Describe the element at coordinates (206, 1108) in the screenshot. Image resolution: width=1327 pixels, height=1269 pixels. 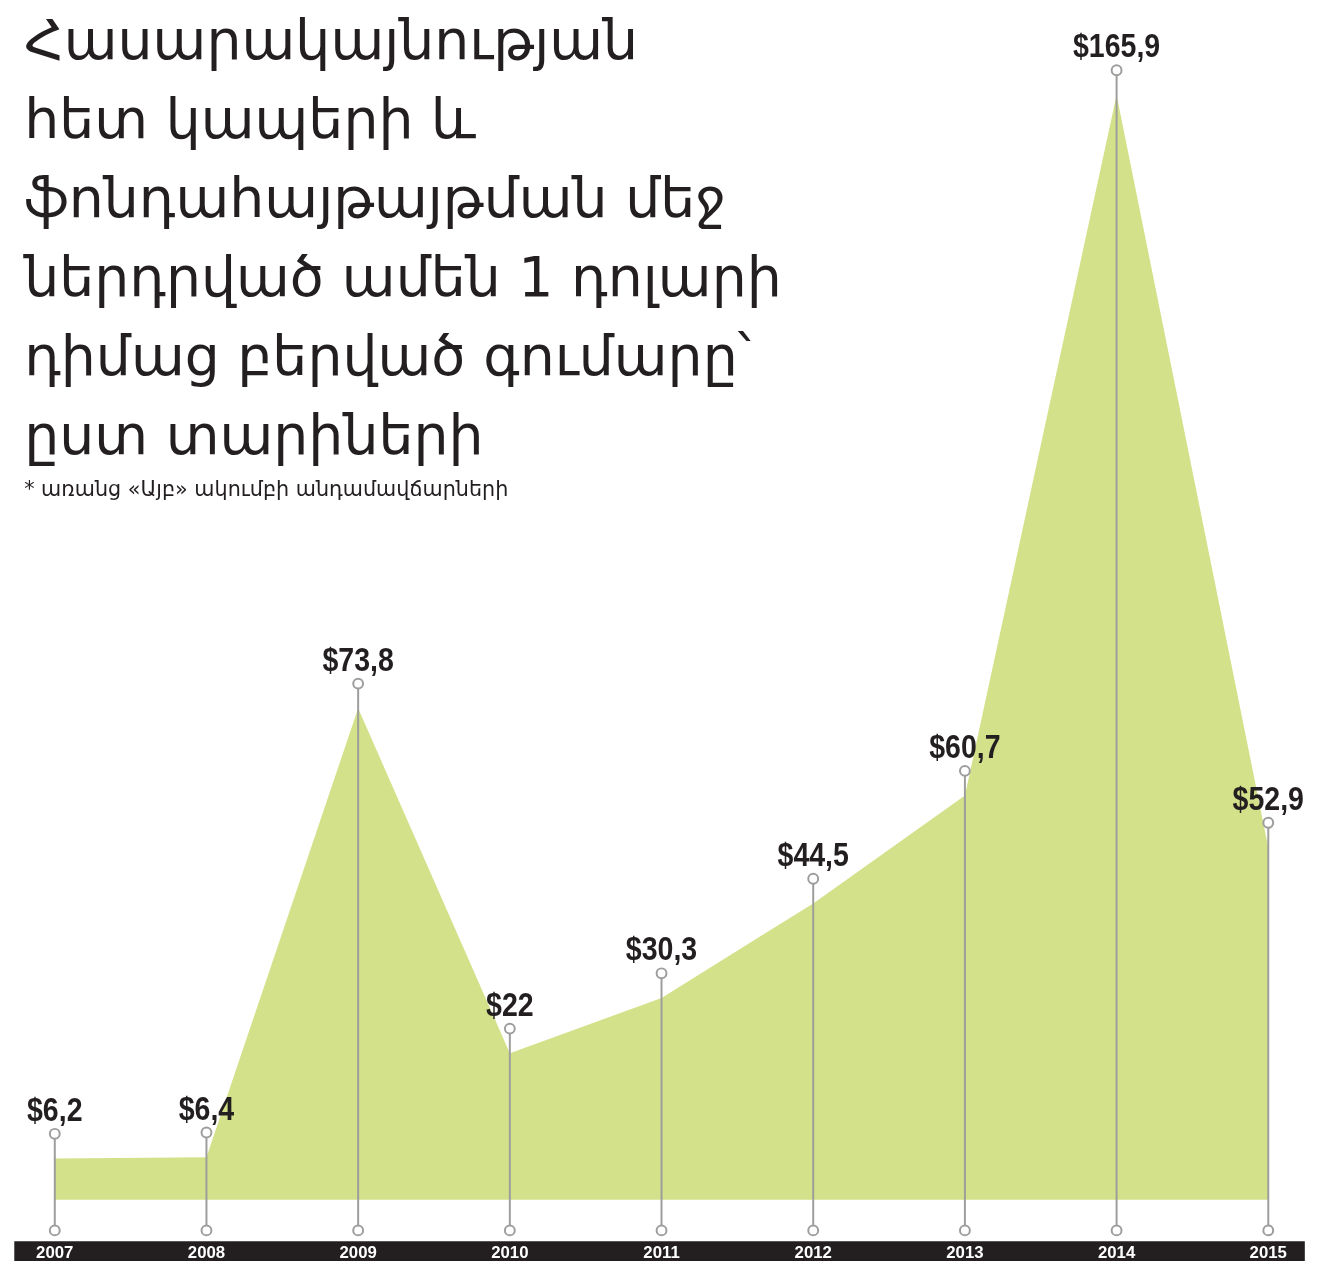
I see `data-label: $6,4` at that location.